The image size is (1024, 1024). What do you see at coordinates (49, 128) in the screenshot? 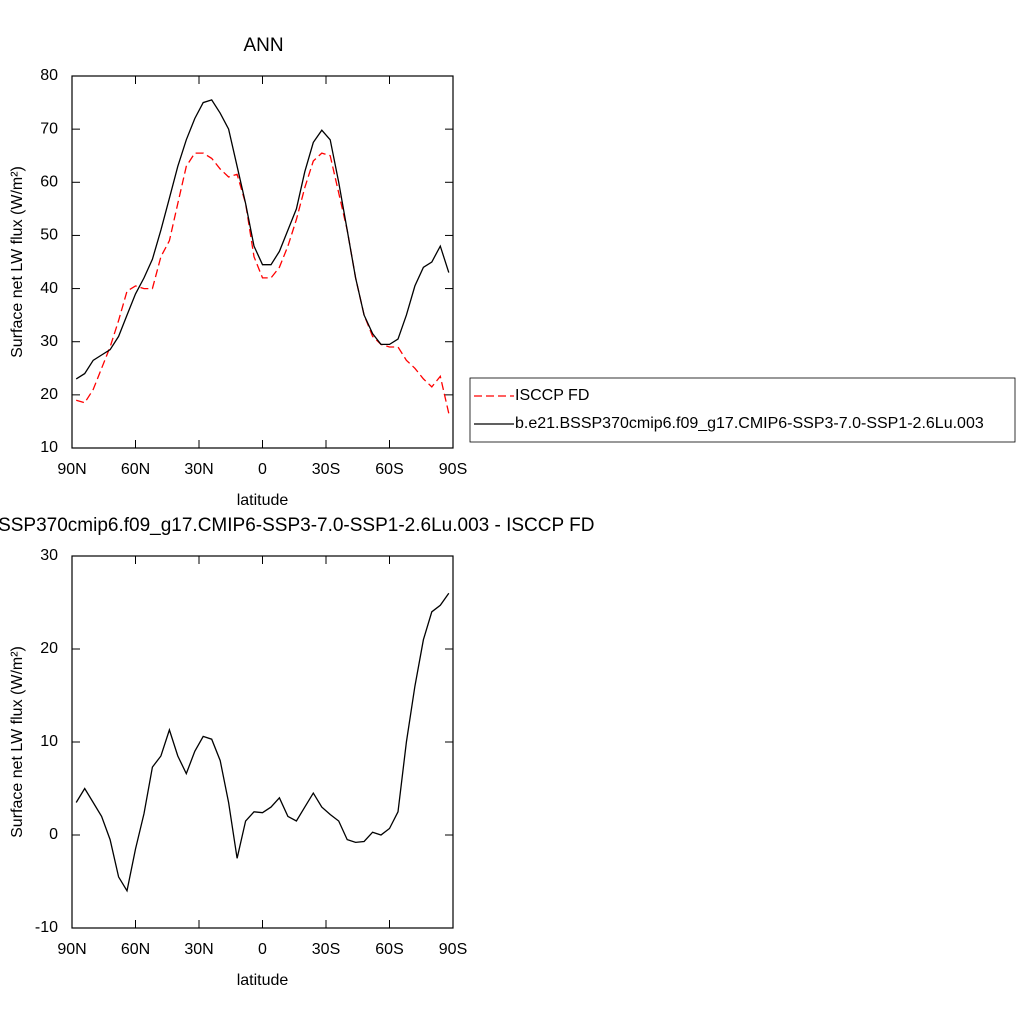
I see `y-tick-label: 70` at bounding box center [49, 128].